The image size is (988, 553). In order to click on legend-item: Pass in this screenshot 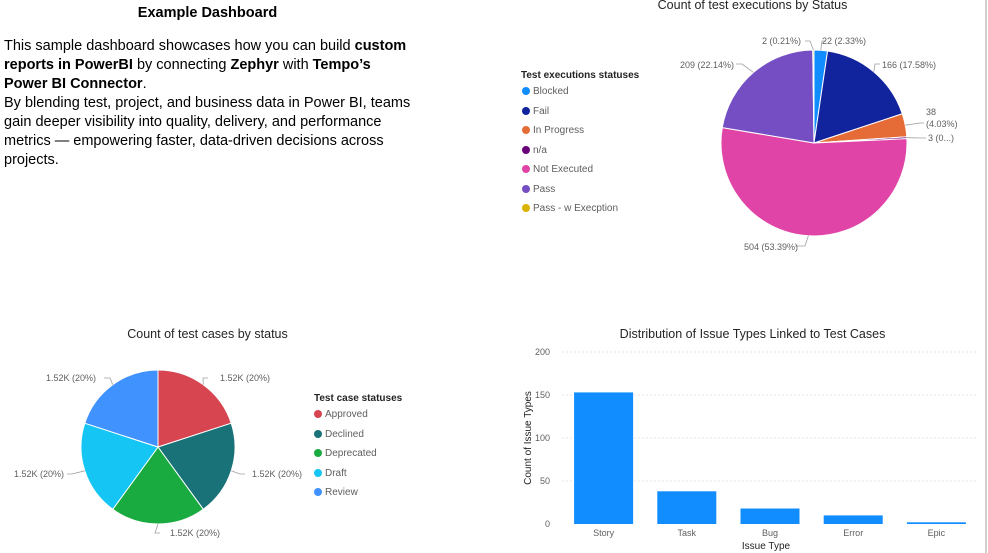, I will do `click(538, 189)`.